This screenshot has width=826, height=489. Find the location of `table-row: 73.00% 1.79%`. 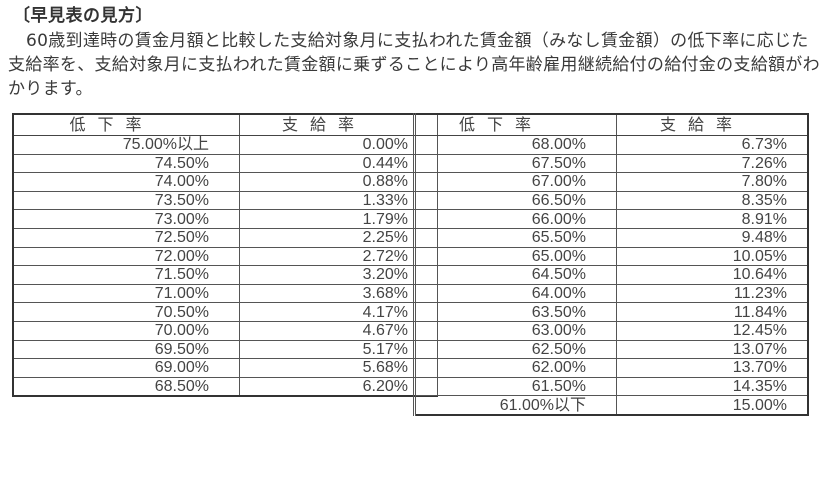

table-row: 73.00% 1.79% is located at coordinates (225, 219).